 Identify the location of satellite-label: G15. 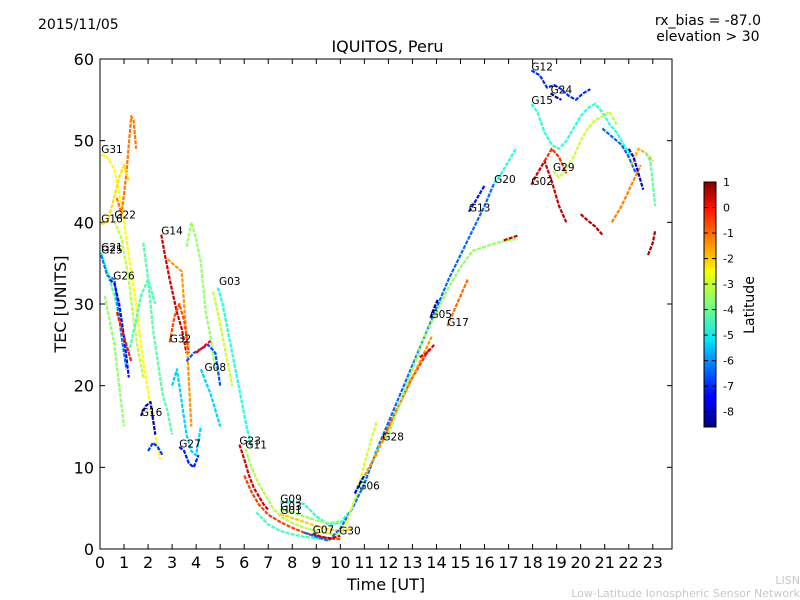
(542, 101).